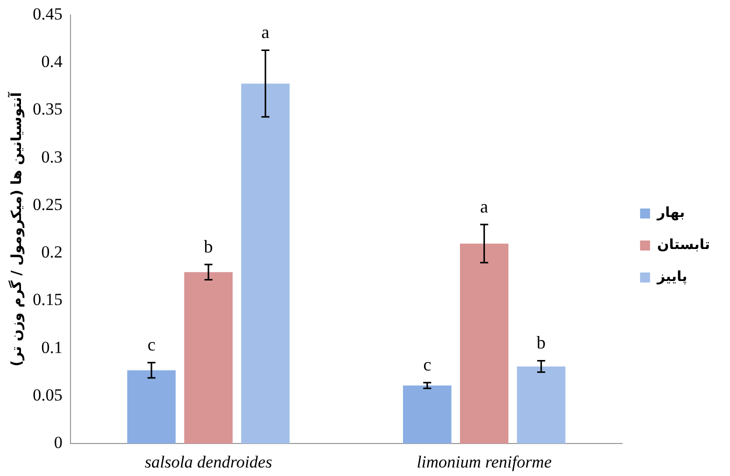  Describe the element at coordinates (52, 252) in the screenshot. I see `y-tick-label: 0.2` at that location.